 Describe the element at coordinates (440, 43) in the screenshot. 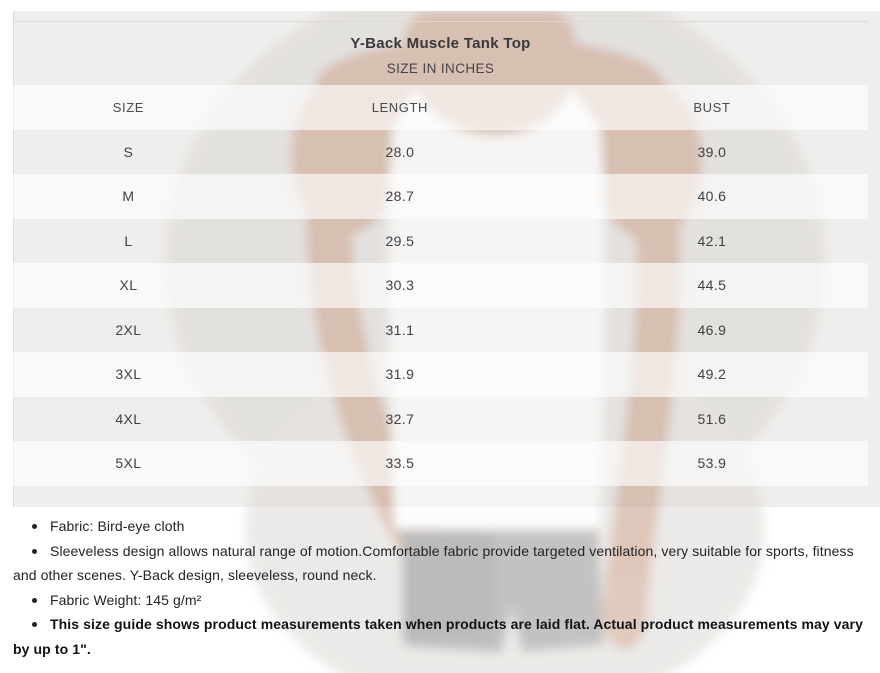

I see `chart-title: Y-Back Muscle Tank Top` at that location.